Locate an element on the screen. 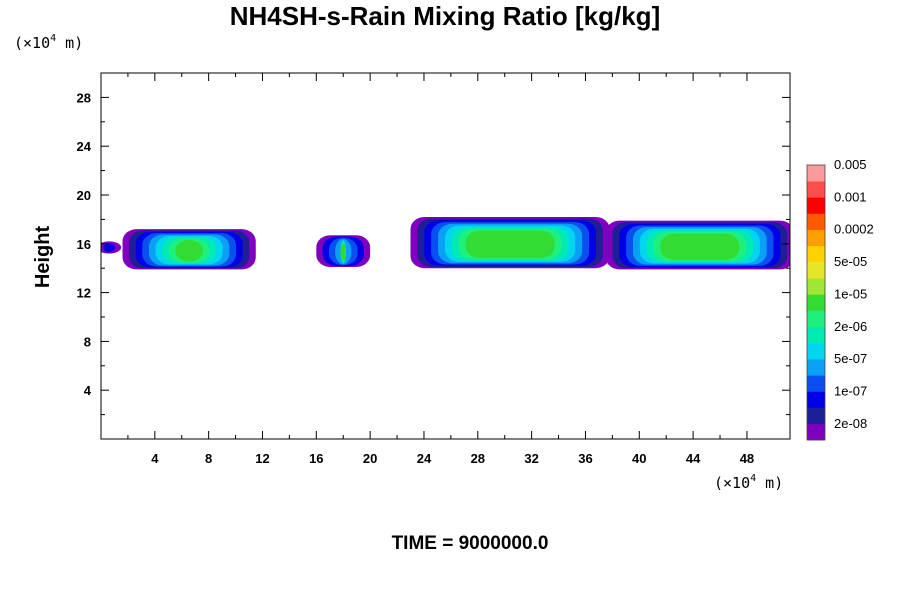 This screenshot has height=600, width=900. colorbar-label: 1e-07 is located at coordinates (850, 390).